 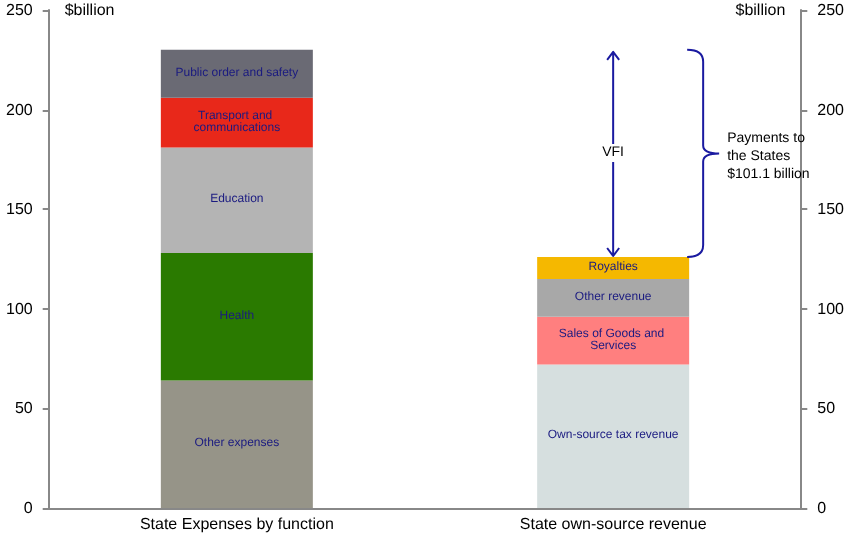 What do you see at coordinates (236, 524) in the screenshot?
I see `x-tick-label: State Expenses by function` at bounding box center [236, 524].